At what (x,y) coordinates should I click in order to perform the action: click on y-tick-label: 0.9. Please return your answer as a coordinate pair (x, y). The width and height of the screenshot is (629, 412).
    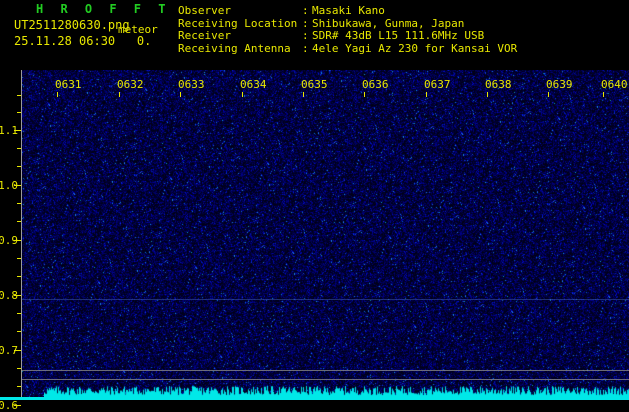
    Looking at the image, I should click on (9, 240).